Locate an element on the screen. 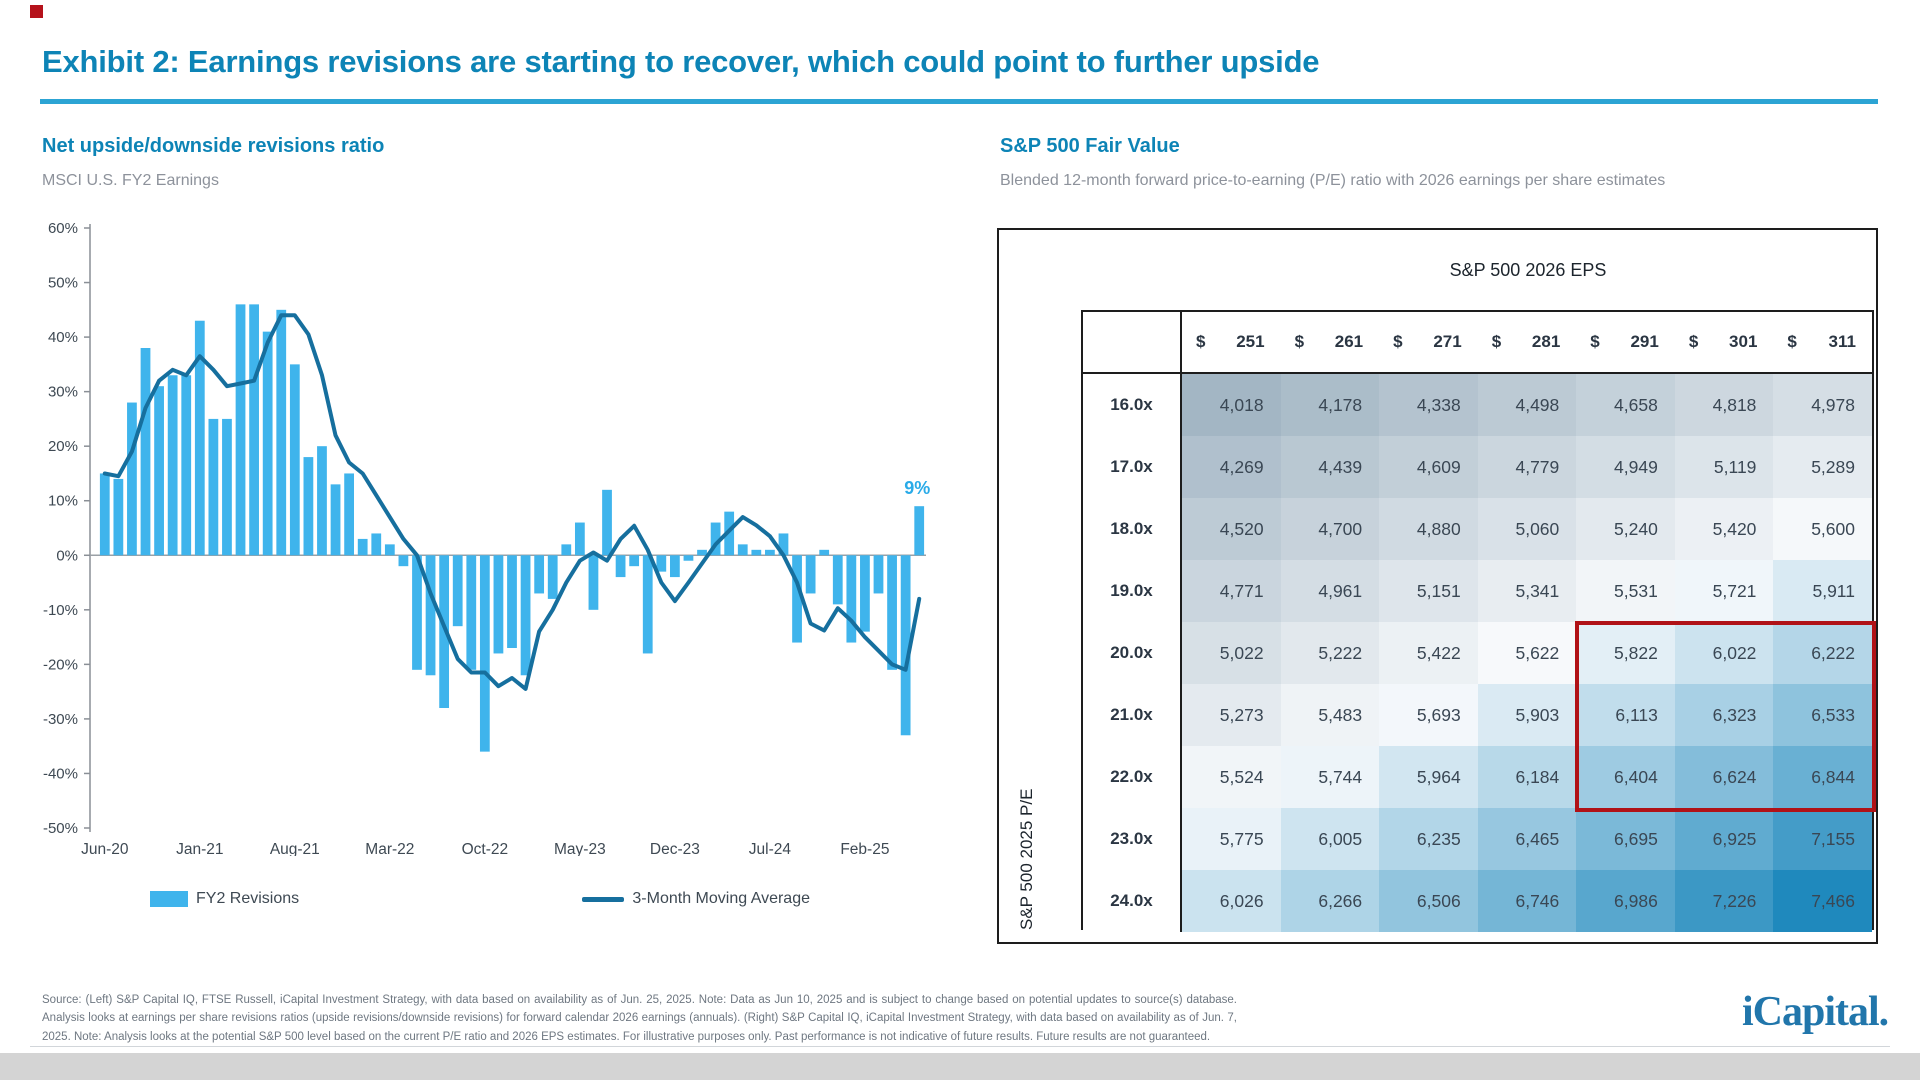 This screenshot has width=1920, height=1080. fair-value-cell: 5,222 is located at coordinates (1330, 653).